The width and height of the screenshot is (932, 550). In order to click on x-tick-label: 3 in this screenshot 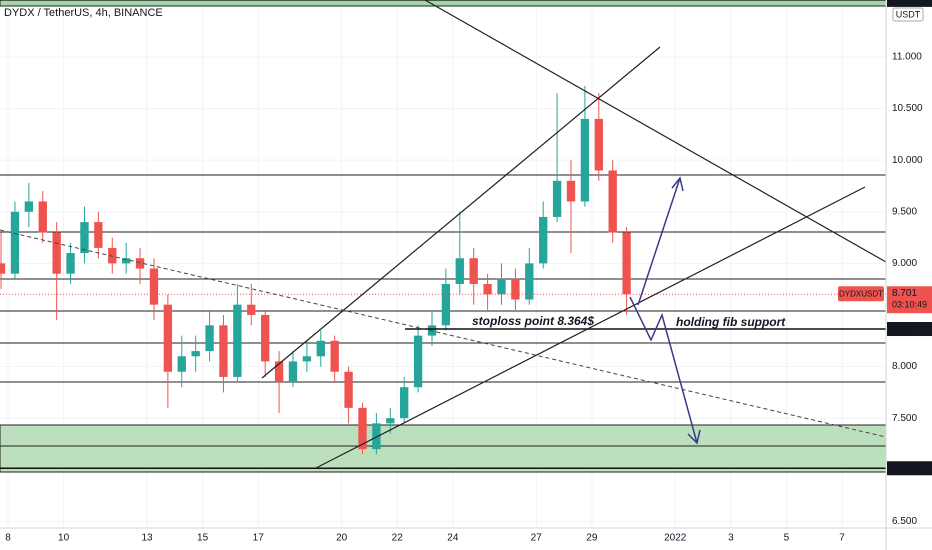, I will do `click(731, 538)`.